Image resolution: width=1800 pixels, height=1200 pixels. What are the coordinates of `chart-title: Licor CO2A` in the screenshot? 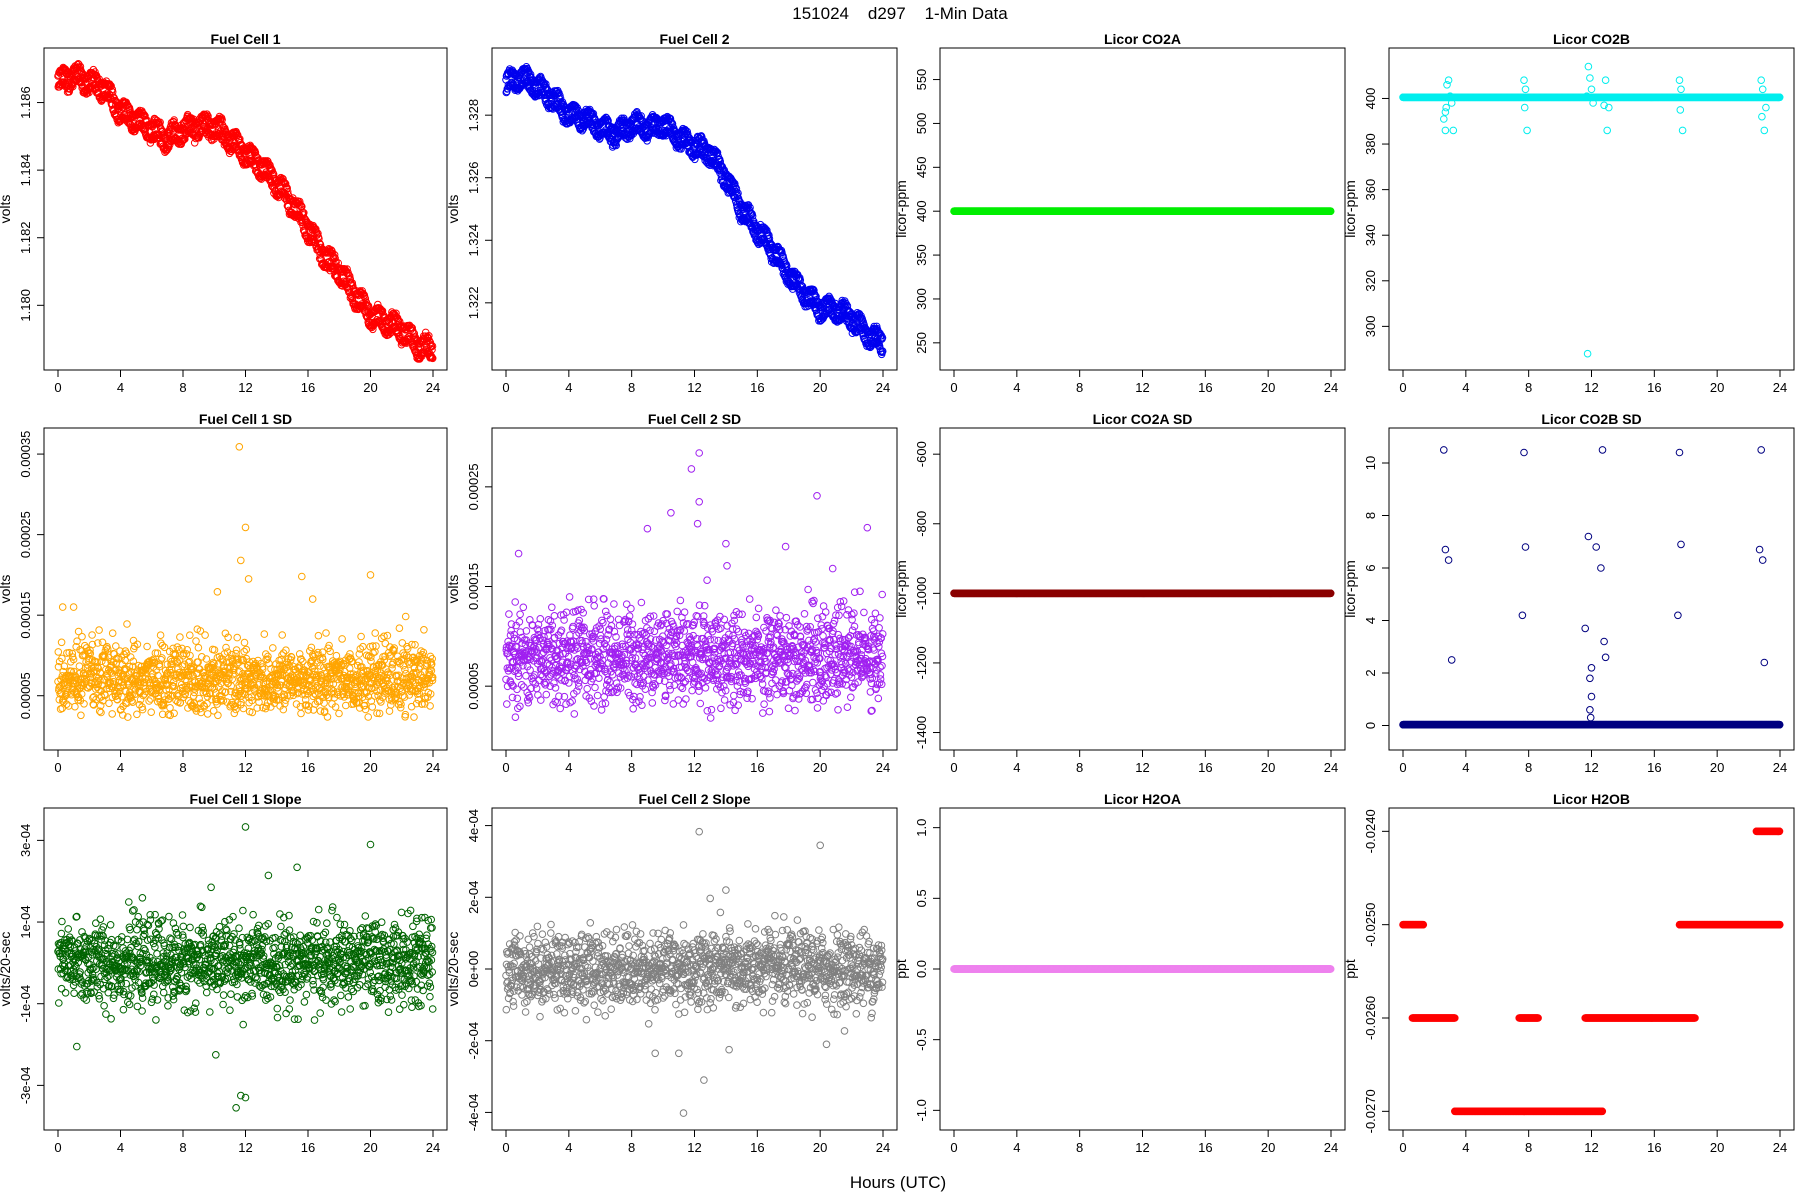 It's located at (1142, 39).